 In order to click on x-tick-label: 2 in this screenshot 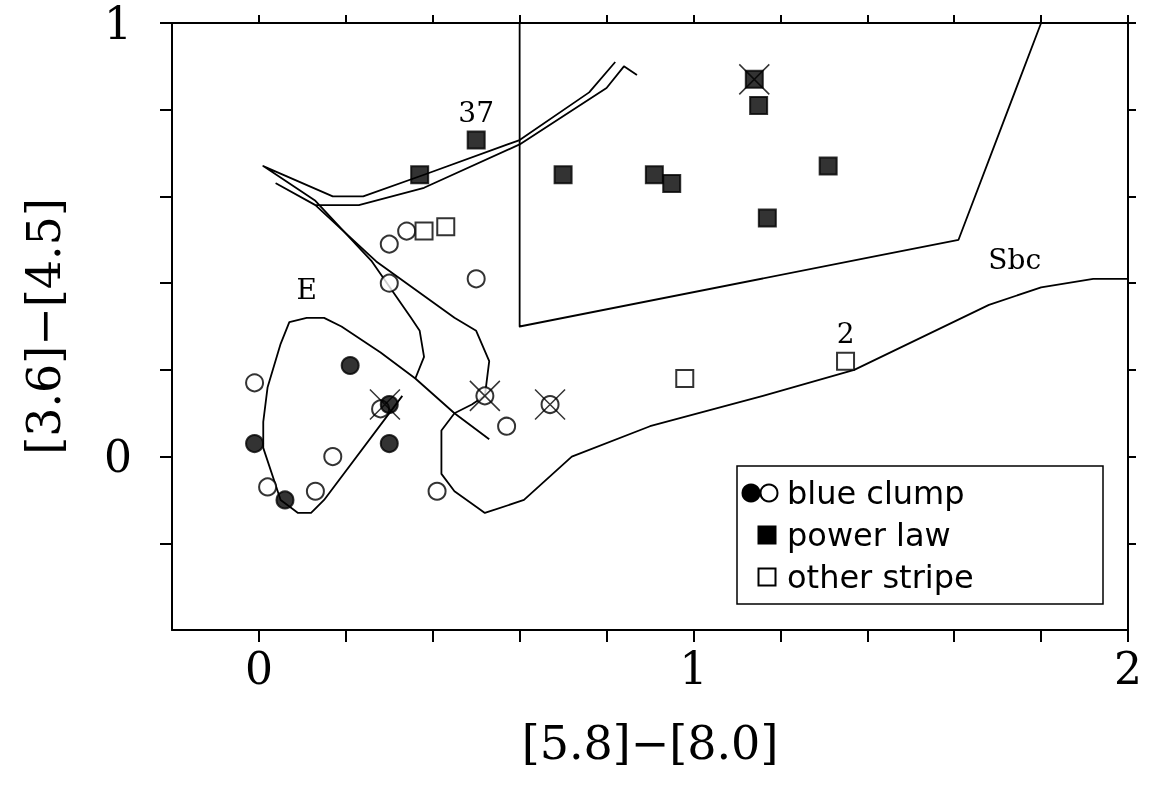, I will do `click(1128, 668)`.